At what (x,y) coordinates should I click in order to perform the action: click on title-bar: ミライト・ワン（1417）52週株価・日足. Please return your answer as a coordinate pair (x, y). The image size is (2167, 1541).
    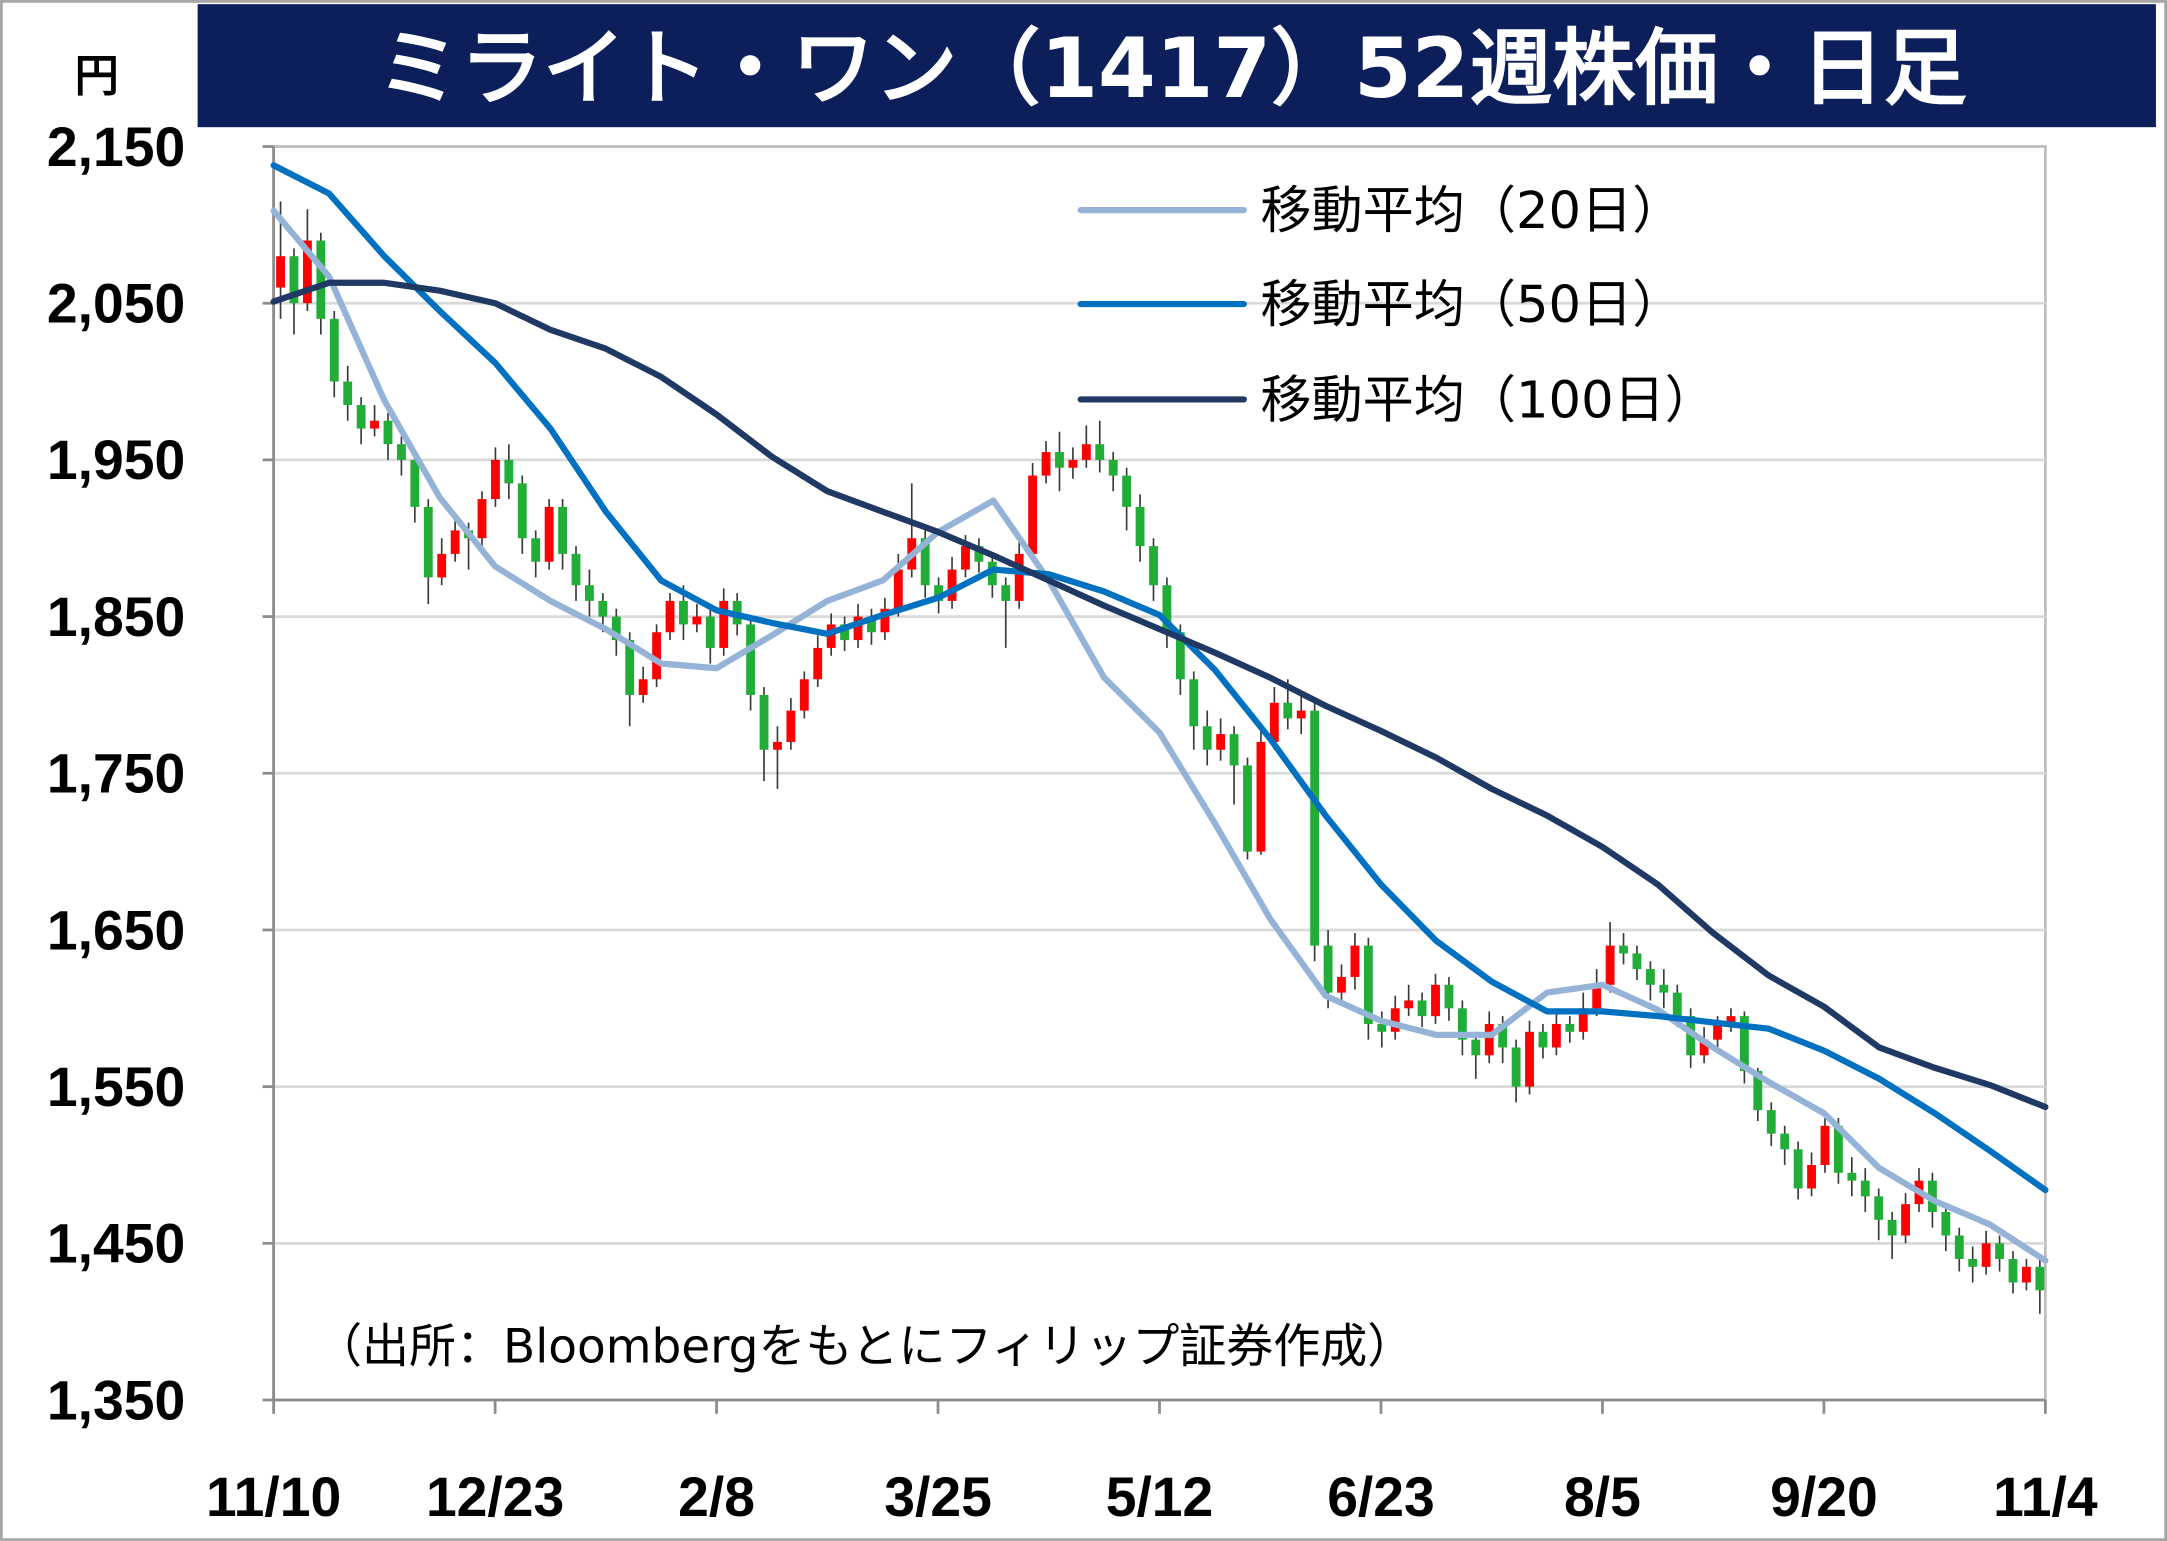
    Looking at the image, I should click on (1176, 66).